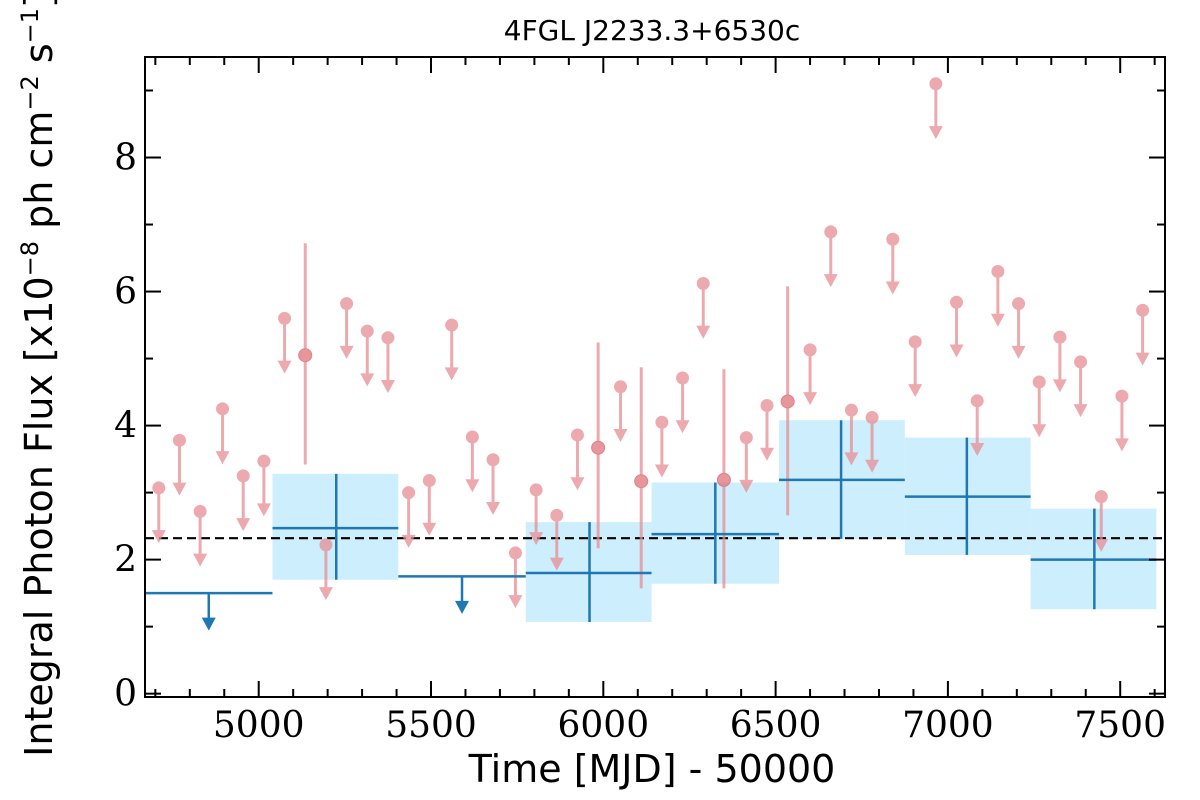  Describe the element at coordinates (125, 292) in the screenshot. I see `y-tick-label: 6` at that location.